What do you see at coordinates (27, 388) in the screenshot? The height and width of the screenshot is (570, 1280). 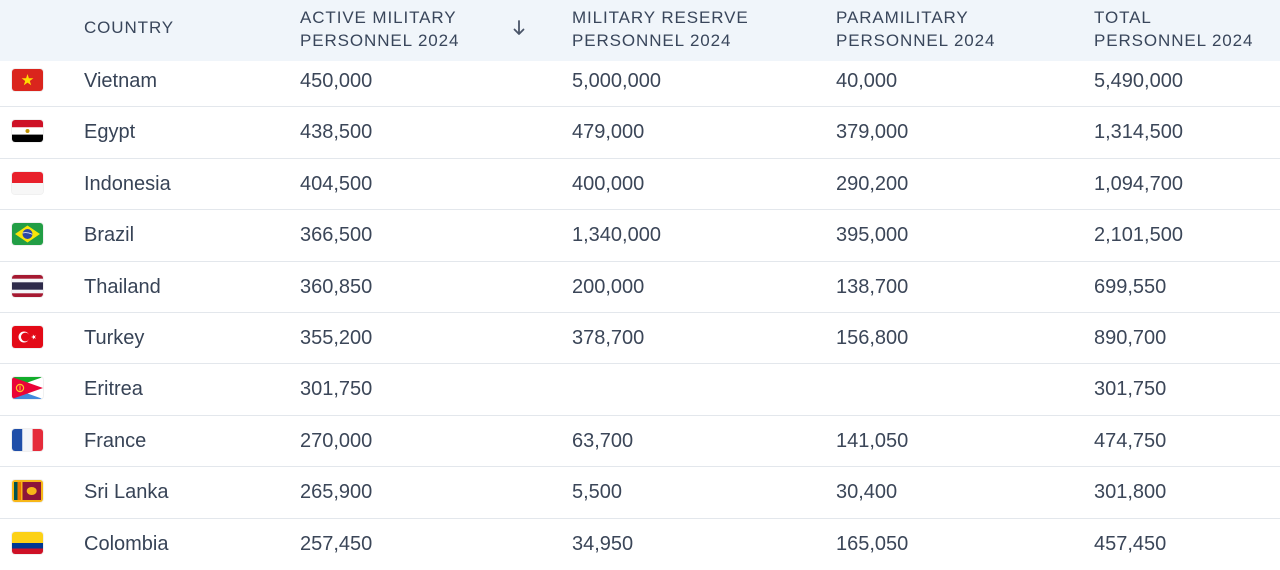 I see `eritrea-flag-icon` at bounding box center [27, 388].